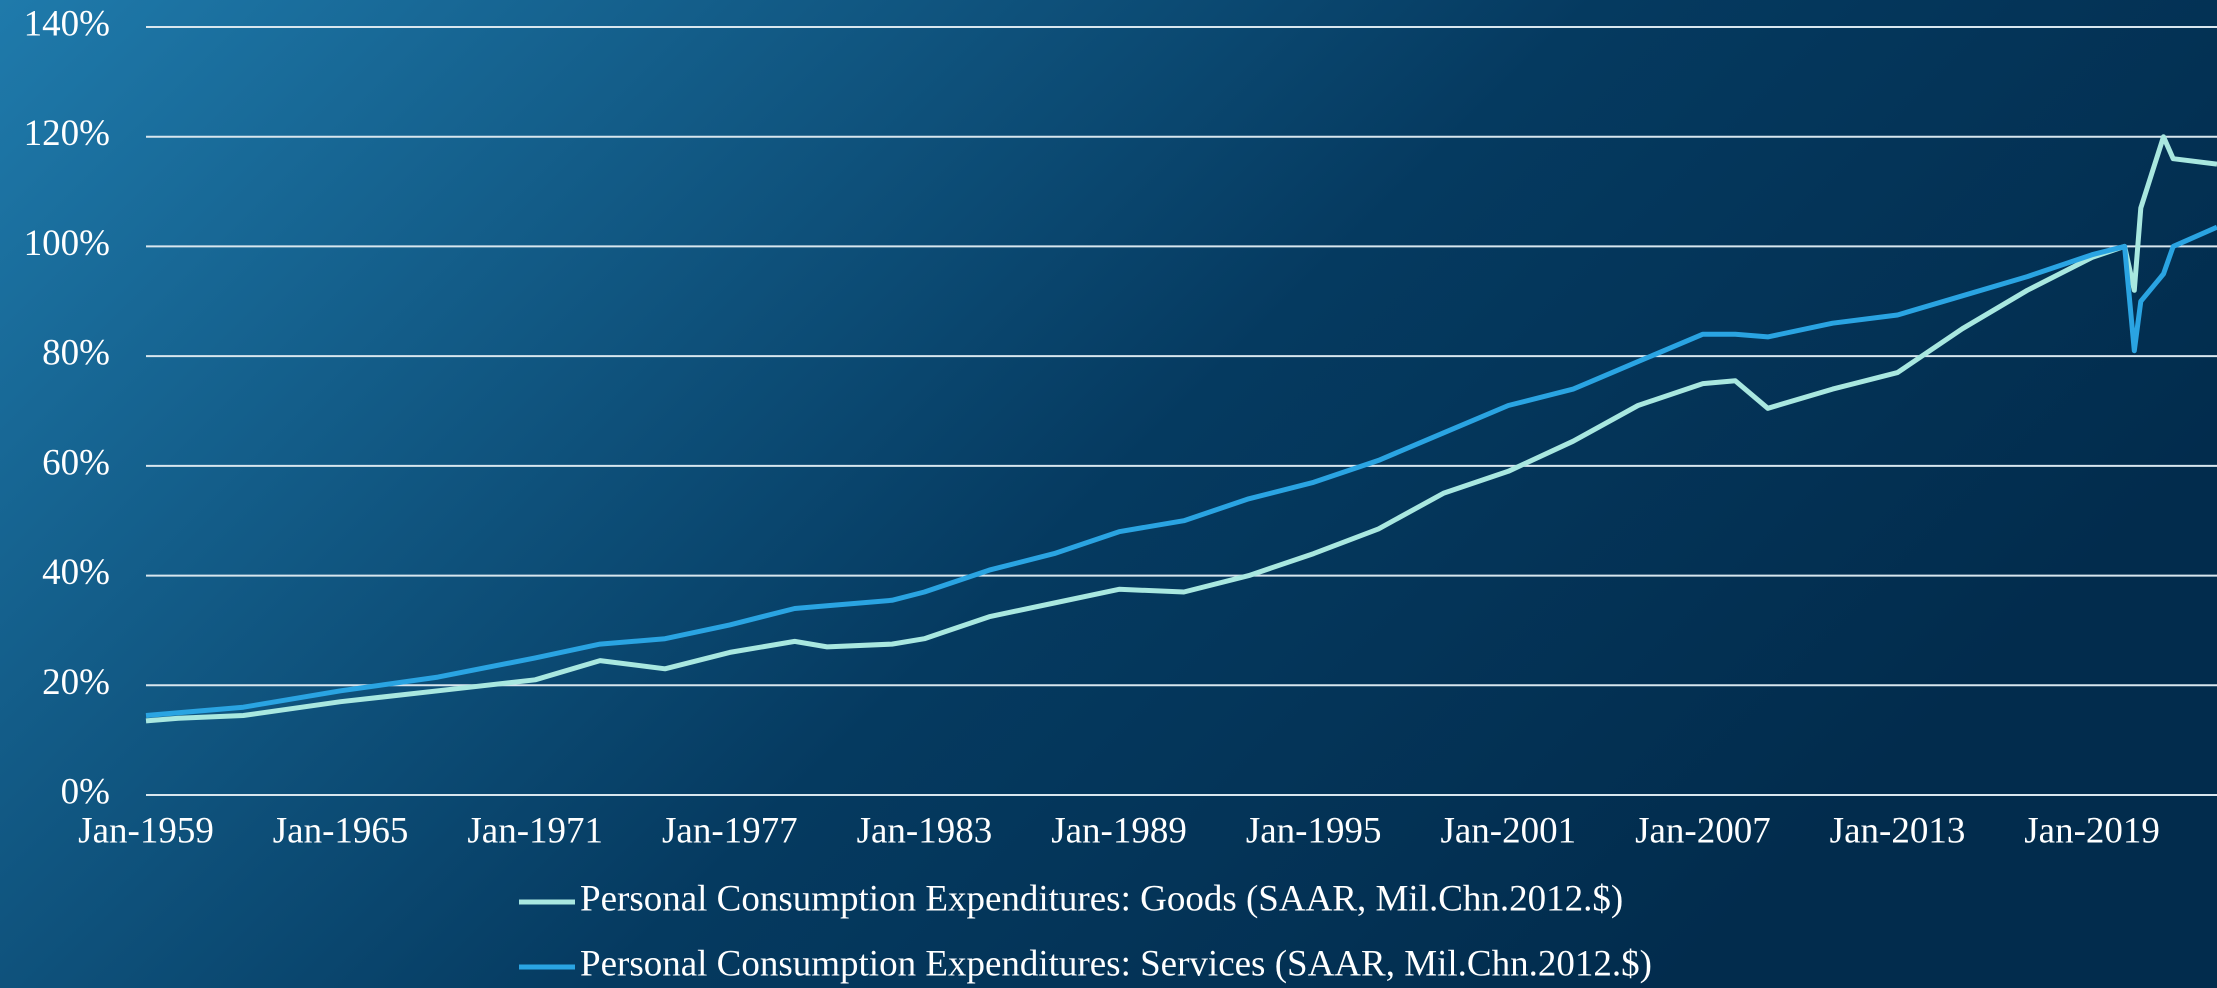 The height and width of the screenshot is (988, 2217). Describe the element at coordinates (1703, 830) in the screenshot. I see `x-tick-label: Jan-2007` at that location.